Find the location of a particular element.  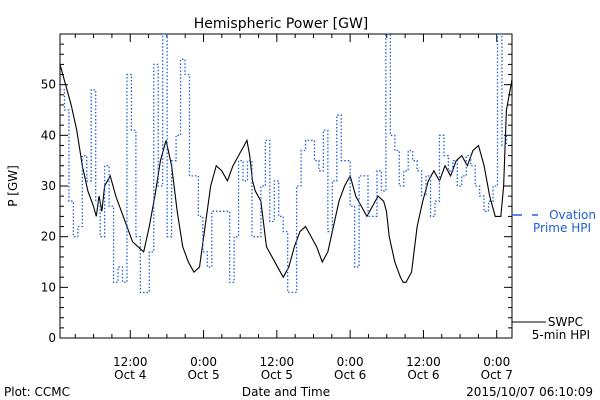

legend-swpc: SWPC 5-min HPI is located at coordinates (551, 328).